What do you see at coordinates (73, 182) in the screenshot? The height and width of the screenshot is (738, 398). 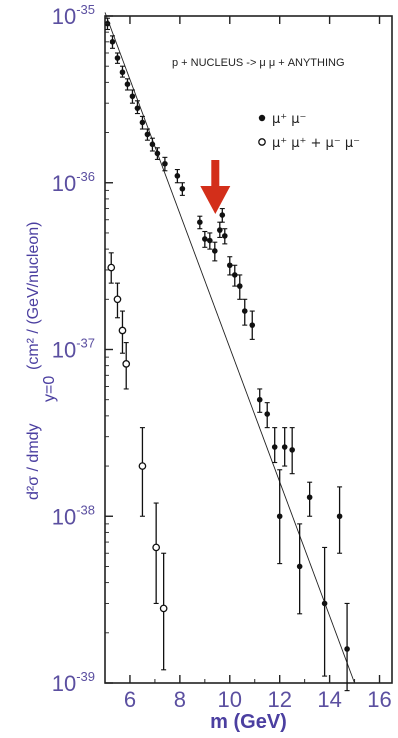 I see `y-tick-label: 10-36` at bounding box center [73, 182].